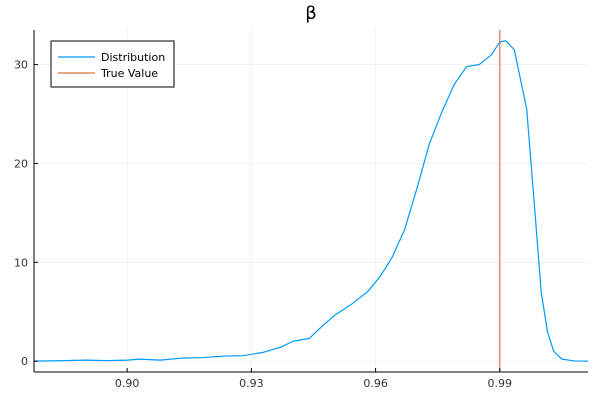 Image resolution: width=600 pixels, height=400 pixels. What do you see at coordinates (21, 163) in the screenshot?
I see `y-tick-label: 20` at bounding box center [21, 163].